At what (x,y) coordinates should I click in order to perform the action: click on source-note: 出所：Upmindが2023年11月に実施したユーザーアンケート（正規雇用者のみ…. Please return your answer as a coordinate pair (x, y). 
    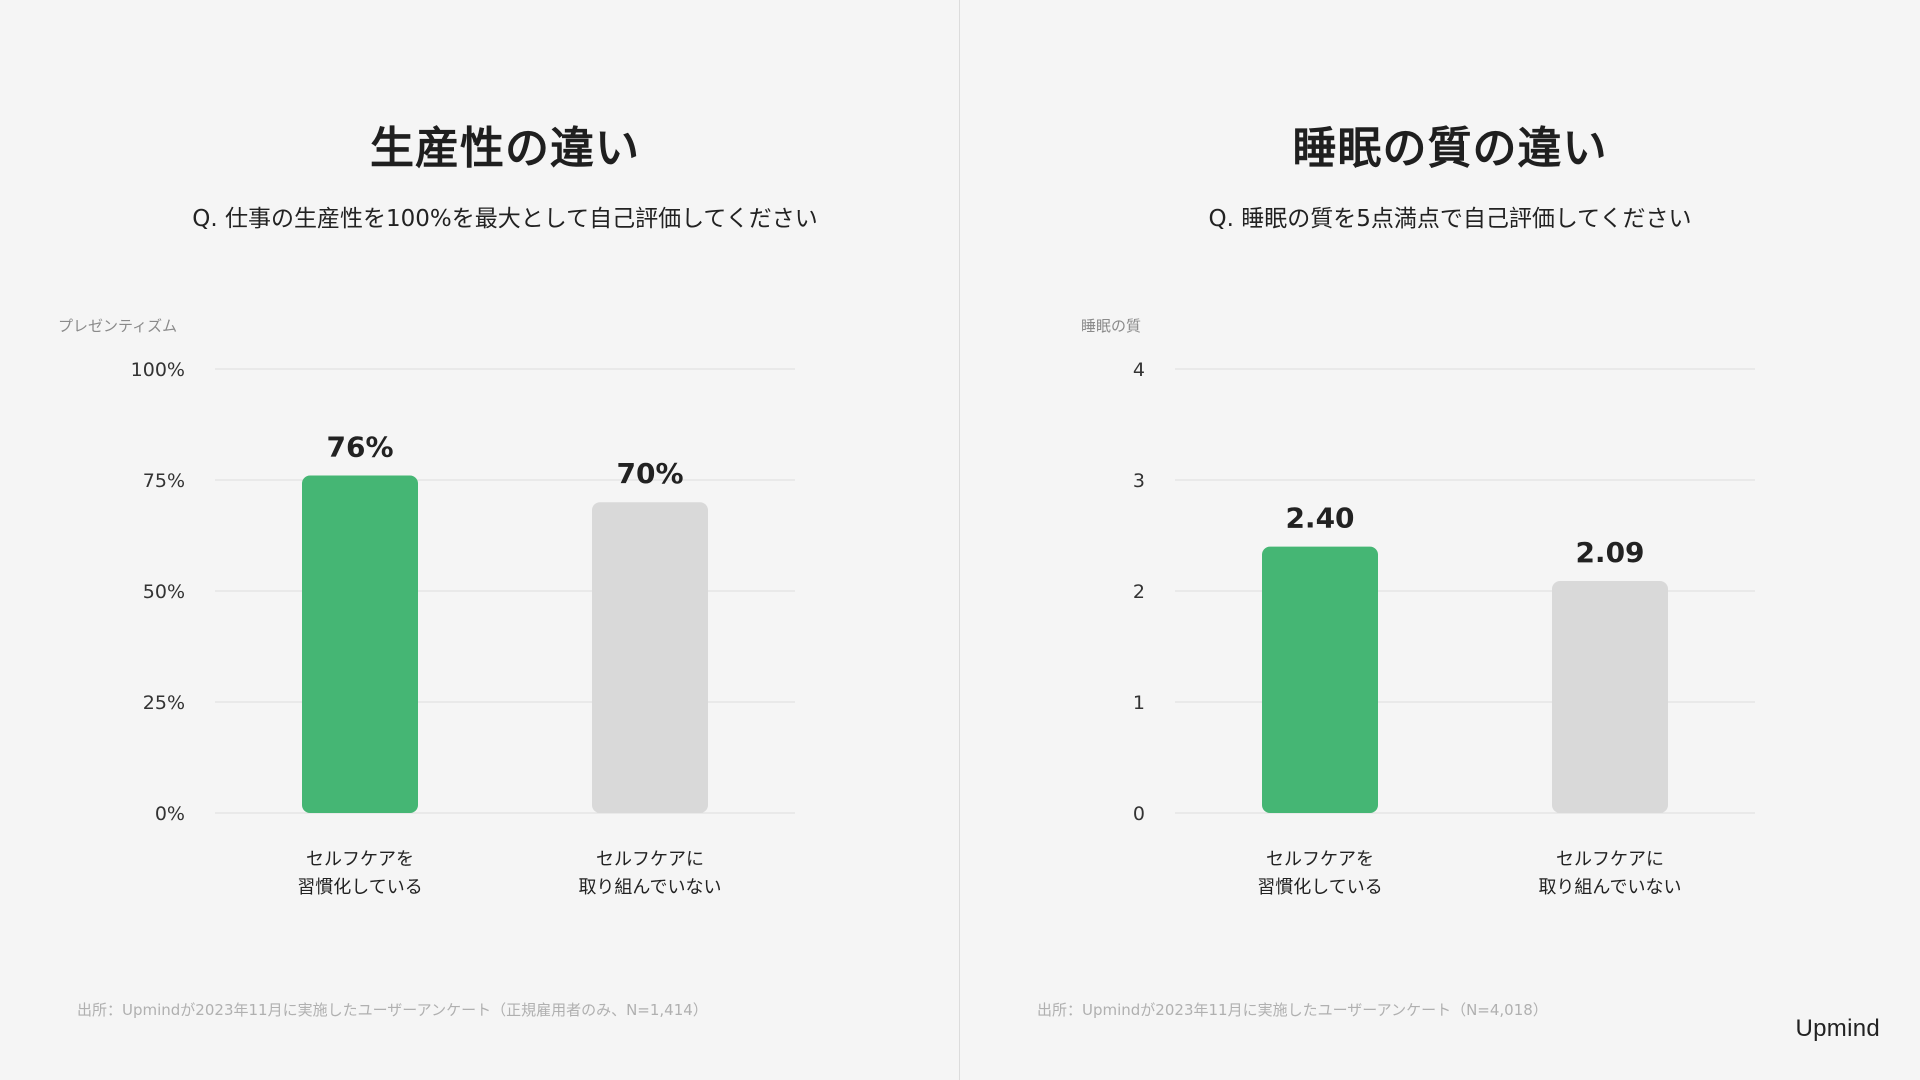
    Looking at the image, I should click on (392, 1010).